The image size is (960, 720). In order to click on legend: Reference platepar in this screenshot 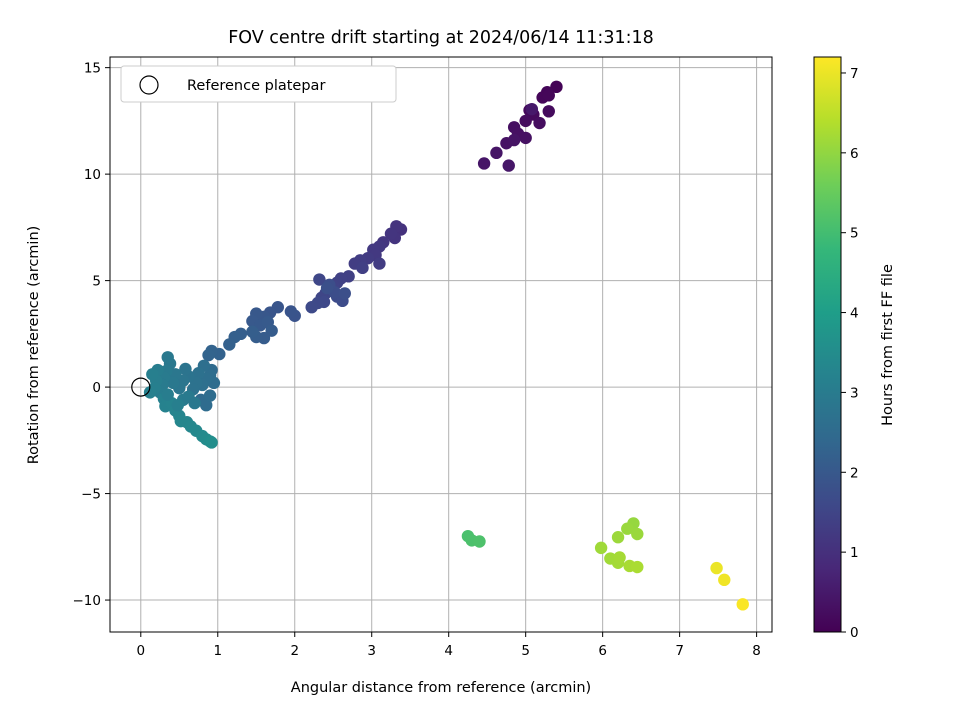, I will do `click(258, 84)`.